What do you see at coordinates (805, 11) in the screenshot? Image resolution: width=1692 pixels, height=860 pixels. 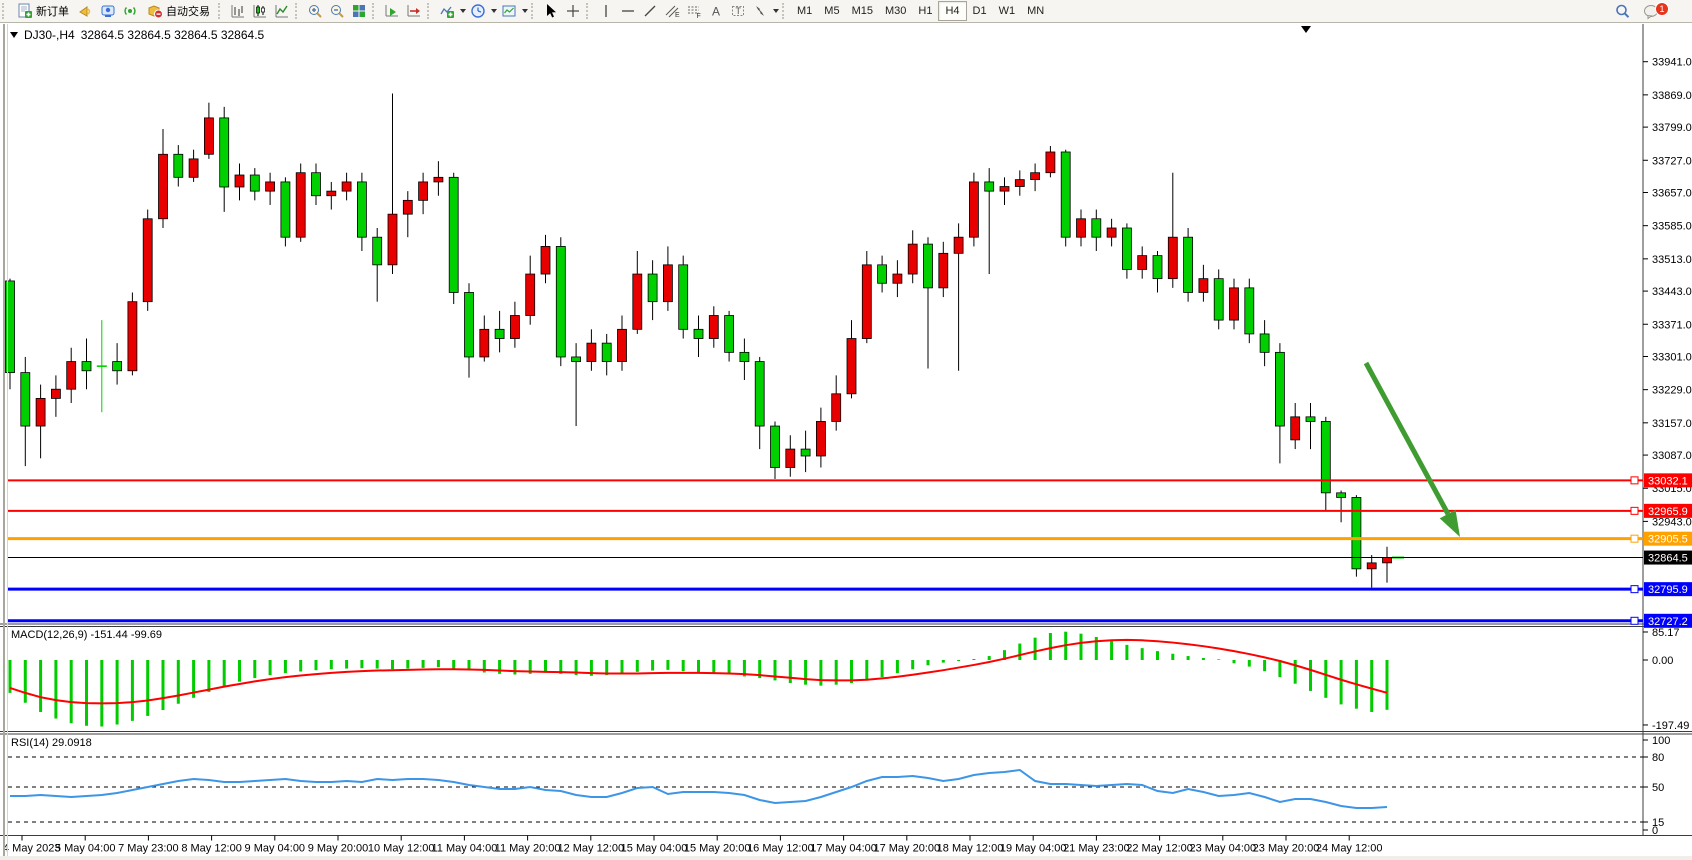 I see `timeframe-m1-button: M1` at bounding box center [805, 11].